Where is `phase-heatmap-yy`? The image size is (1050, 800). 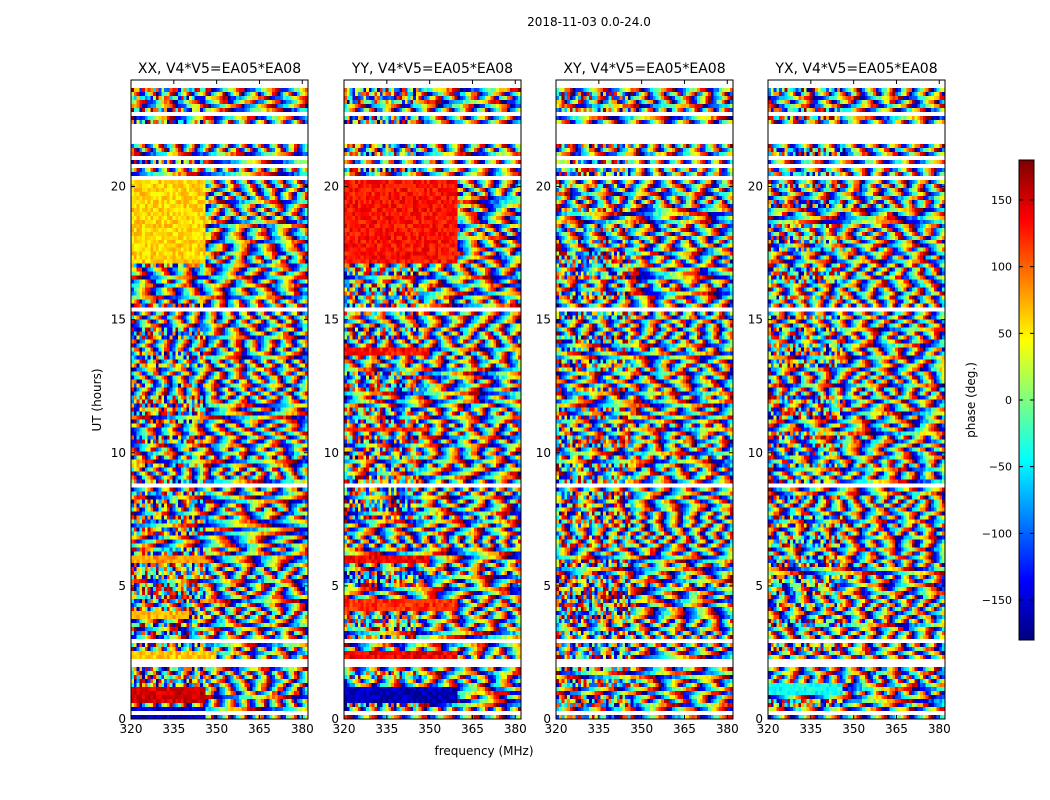
phase-heatmap-yy is located at coordinates (432, 399).